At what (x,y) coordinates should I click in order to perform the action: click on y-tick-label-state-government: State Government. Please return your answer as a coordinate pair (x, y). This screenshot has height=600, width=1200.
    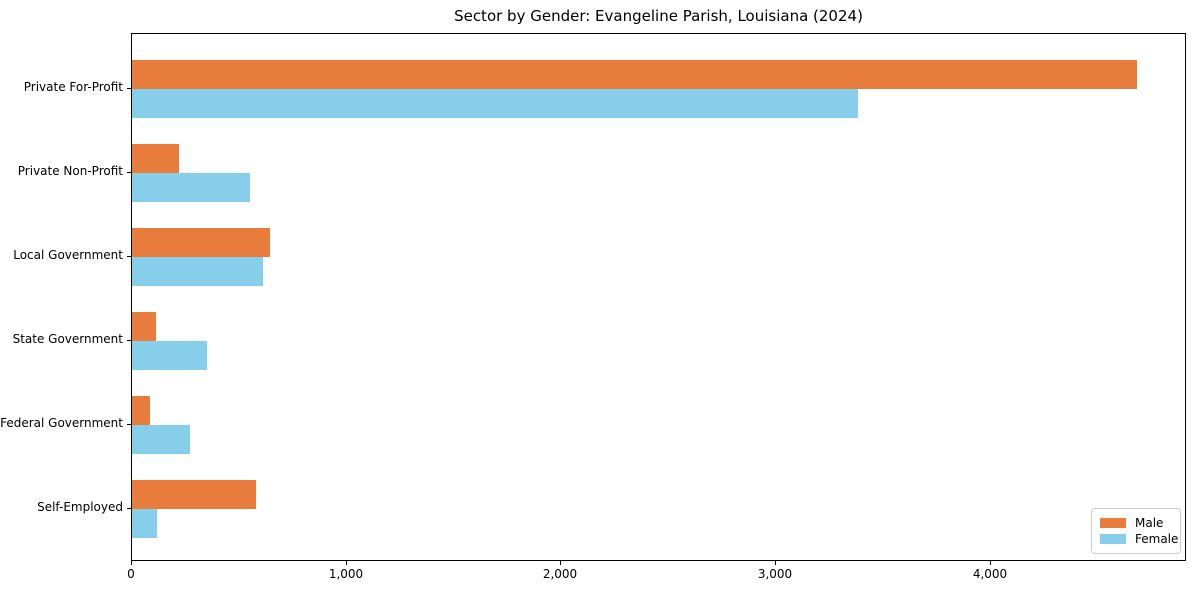
    Looking at the image, I should click on (67, 339).